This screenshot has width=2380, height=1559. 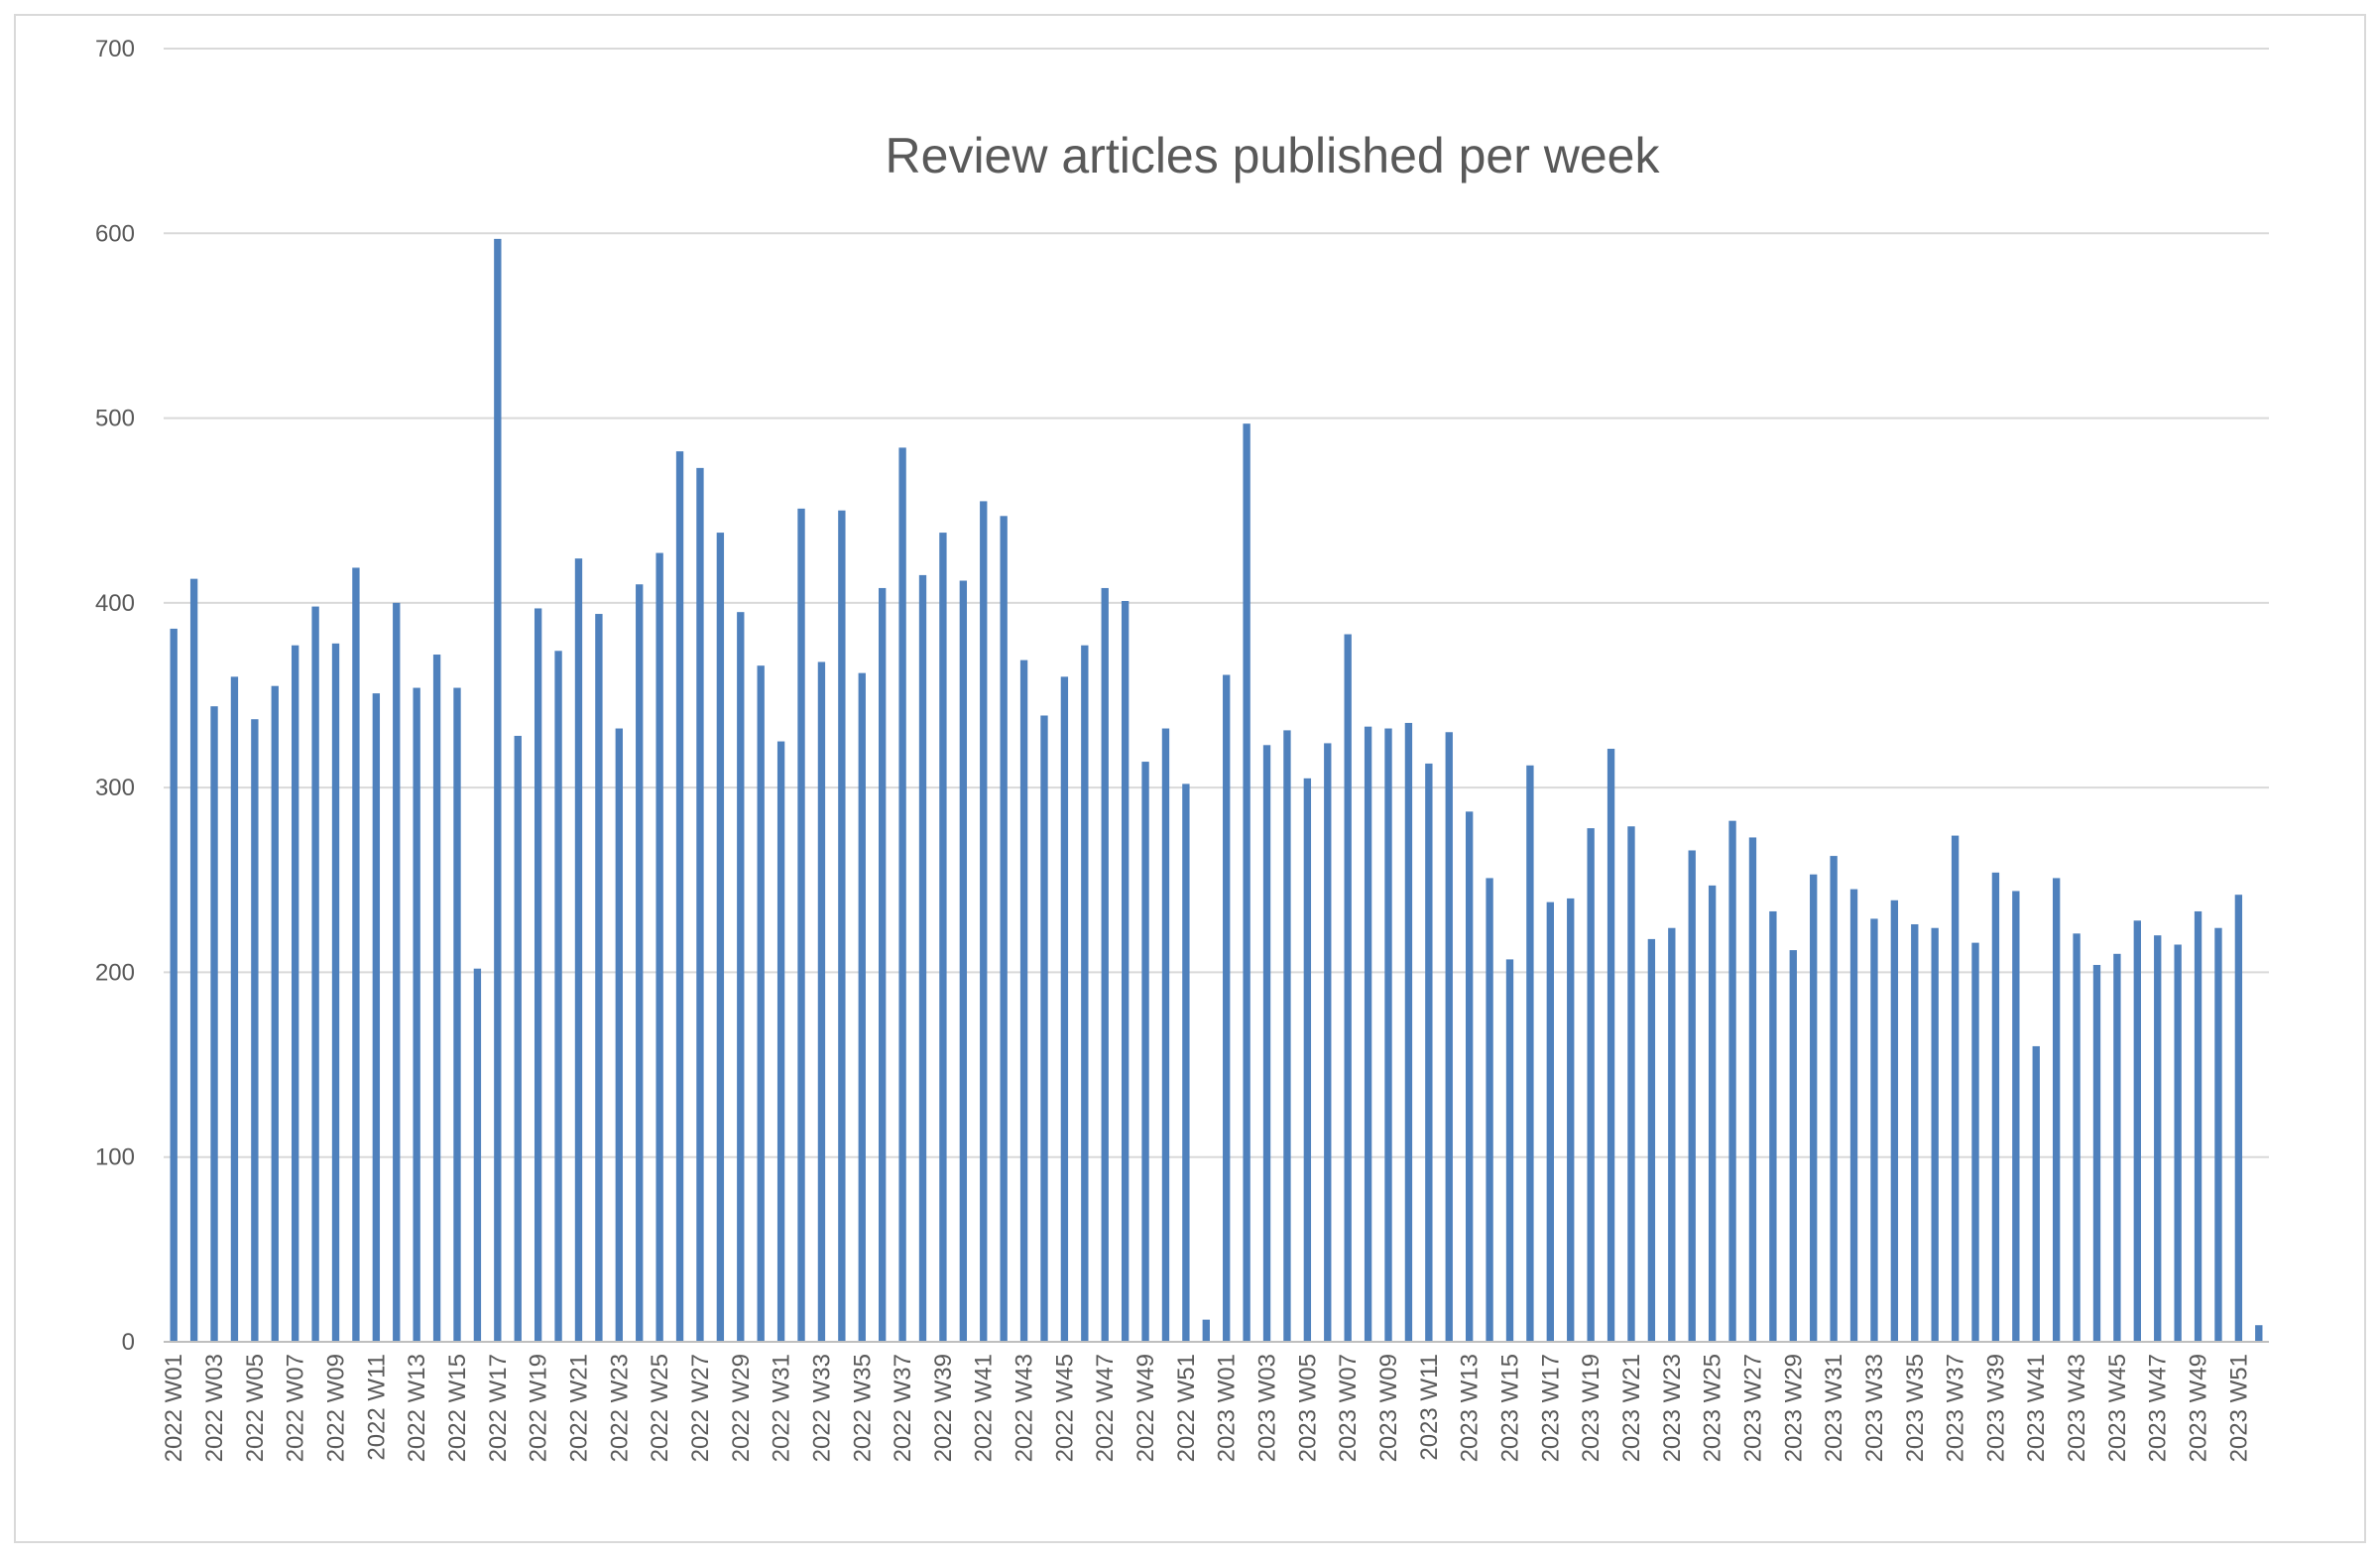 What do you see at coordinates (741, 1408) in the screenshot?
I see `x-tick-label: 2022 W29` at bounding box center [741, 1408].